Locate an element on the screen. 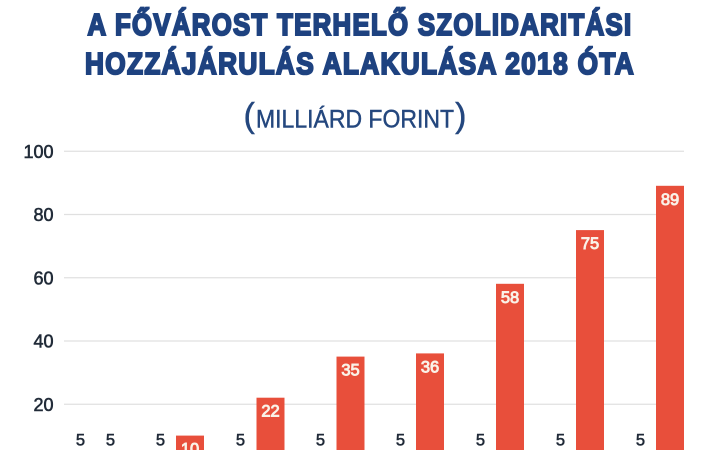 The width and height of the screenshot is (720, 450). svg-text: 40 is located at coordinates (43, 342).